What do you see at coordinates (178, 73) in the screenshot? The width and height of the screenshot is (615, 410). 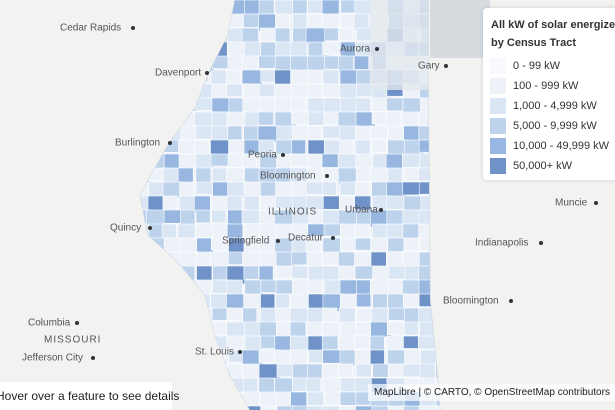 I see `place-label: Davenport` at bounding box center [178, 73].